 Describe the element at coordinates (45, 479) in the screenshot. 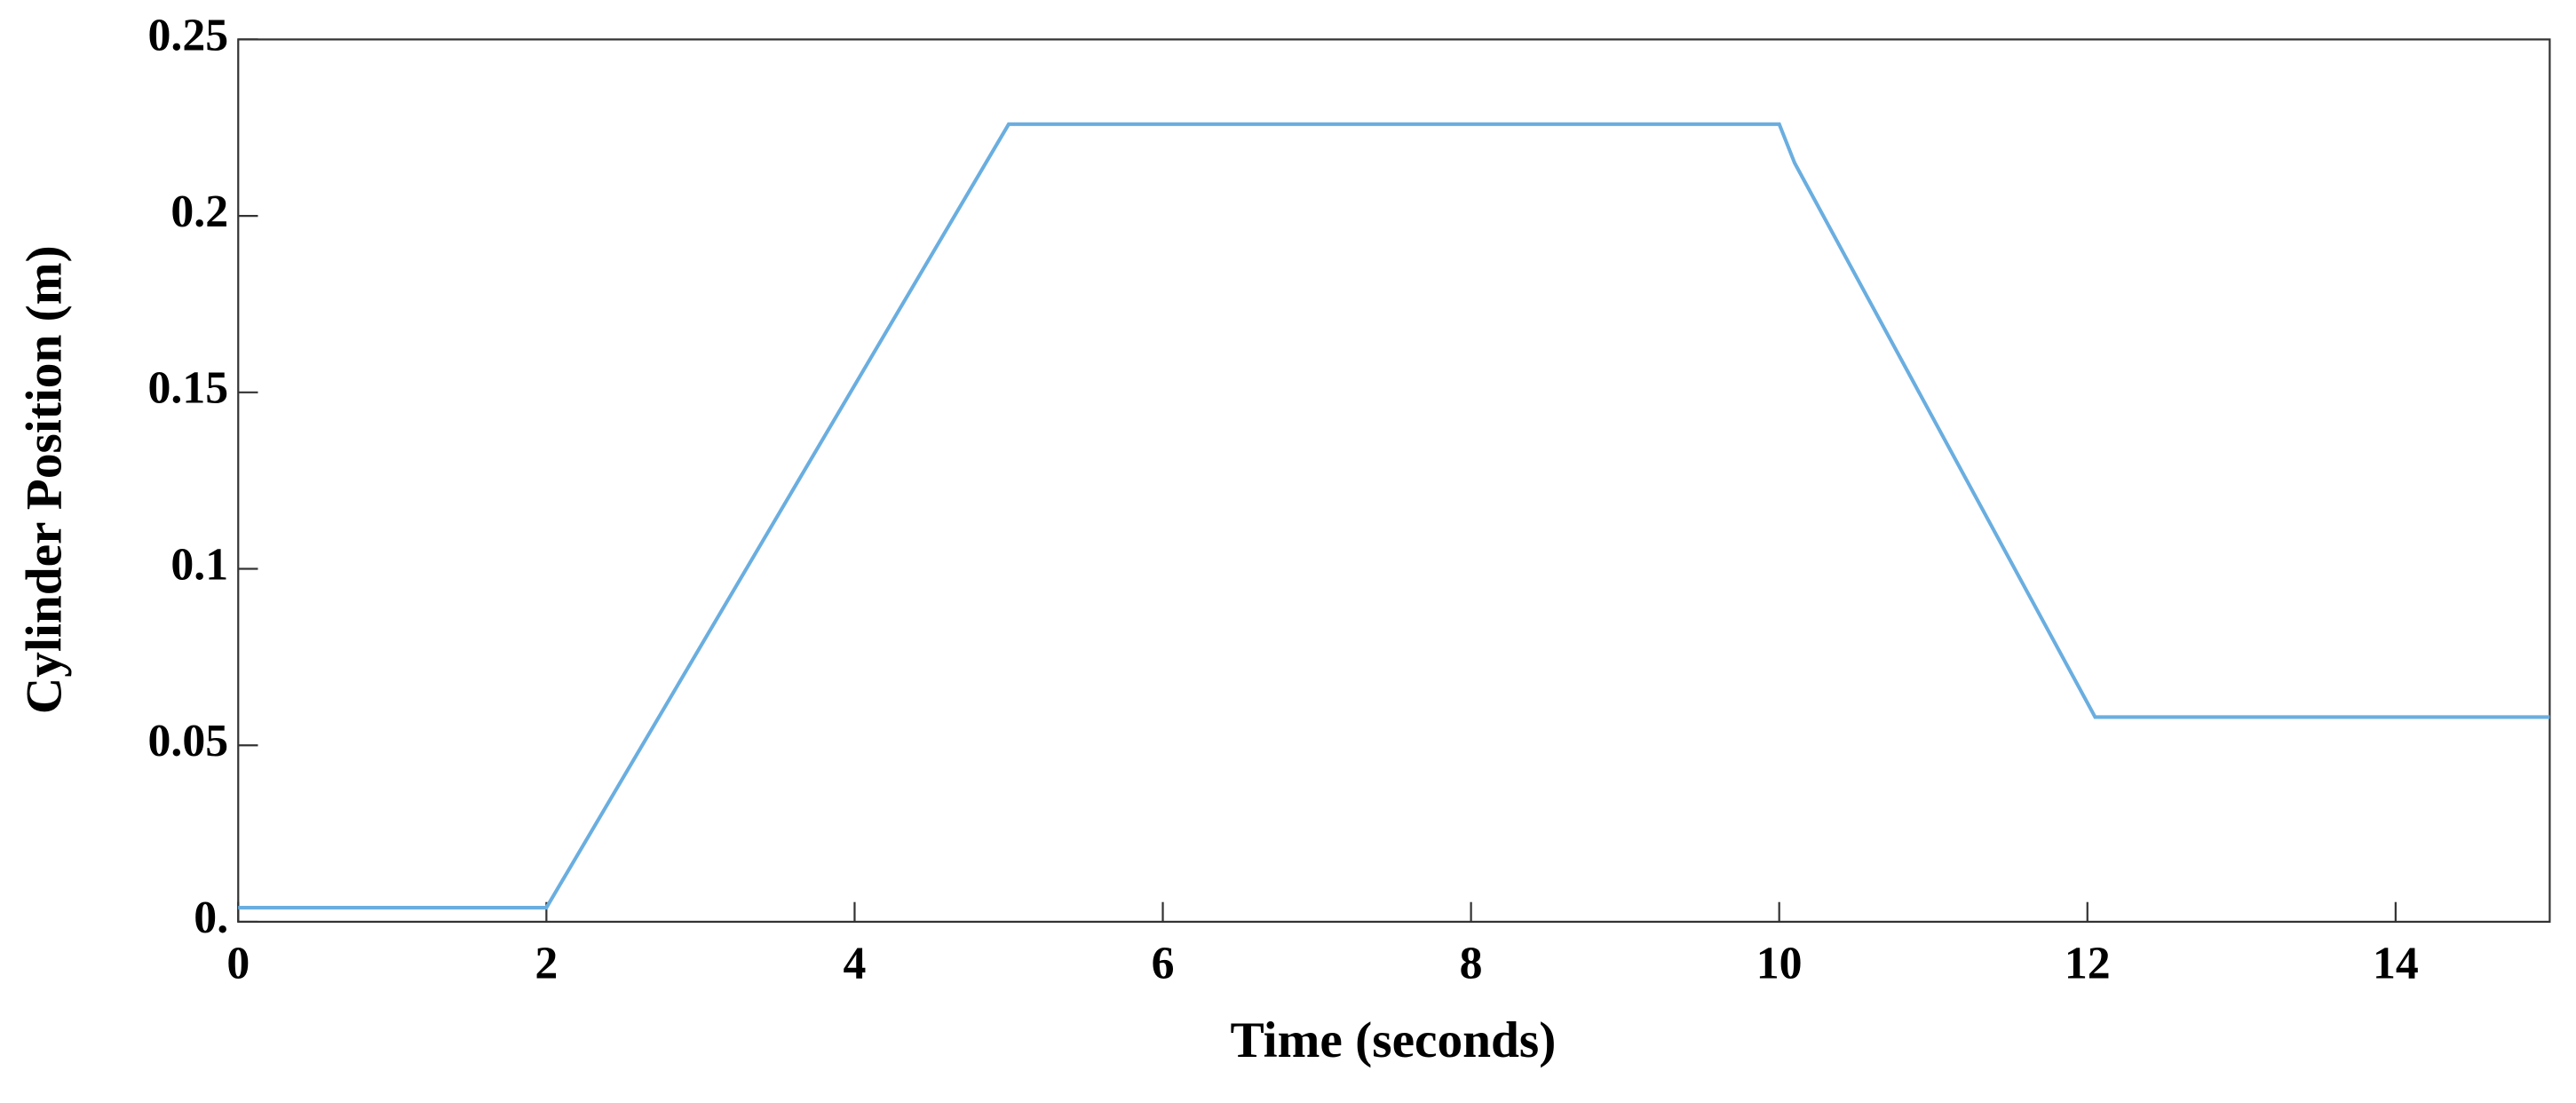

I see `y-axis-label: Cylinder Position (m)` at that location.